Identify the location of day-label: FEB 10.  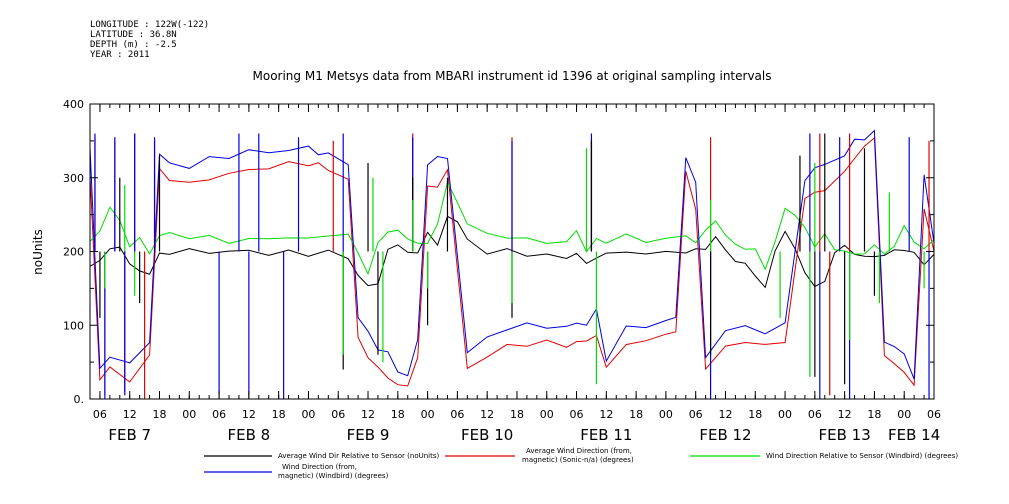
(487, 435).